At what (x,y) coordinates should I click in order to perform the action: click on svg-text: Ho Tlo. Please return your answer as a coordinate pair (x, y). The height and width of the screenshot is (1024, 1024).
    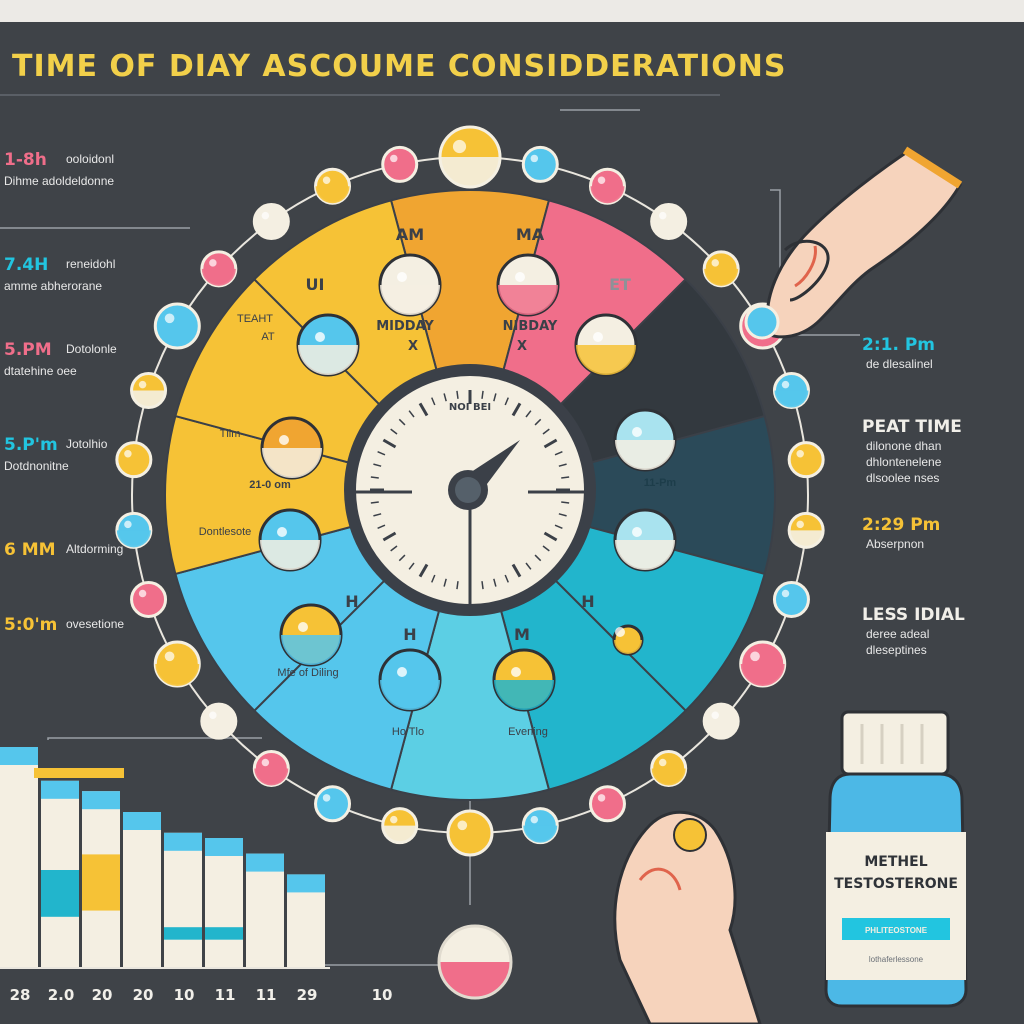
    Looking at the image, I should click on (408, 732).